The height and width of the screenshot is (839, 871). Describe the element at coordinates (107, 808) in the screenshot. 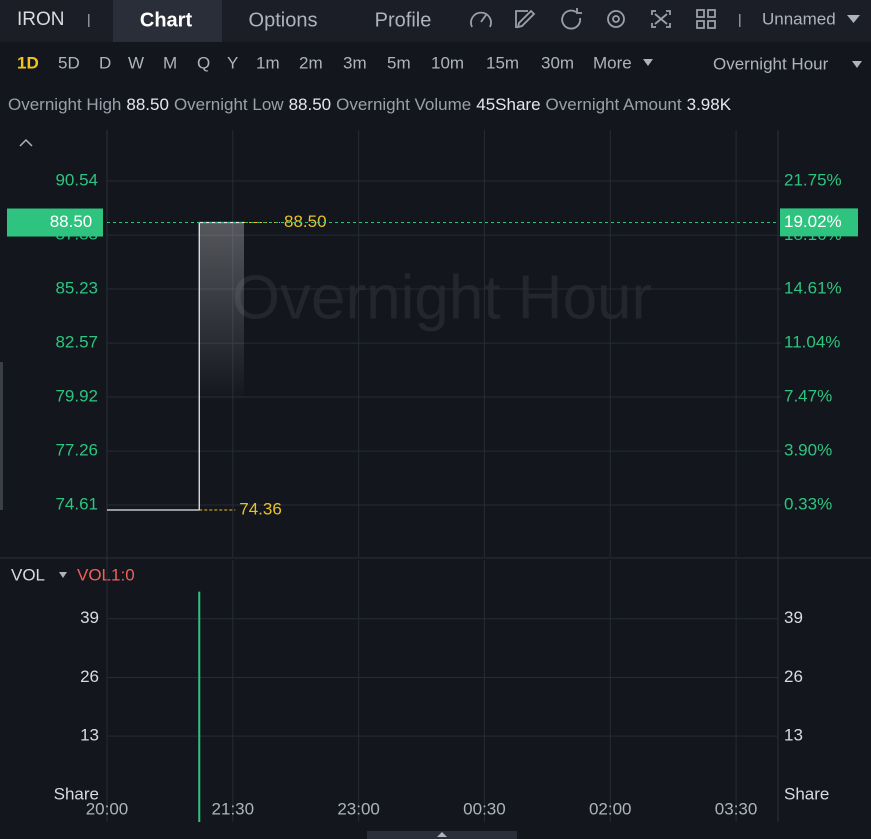

I see `x-tick-label: 20:00` at that location.